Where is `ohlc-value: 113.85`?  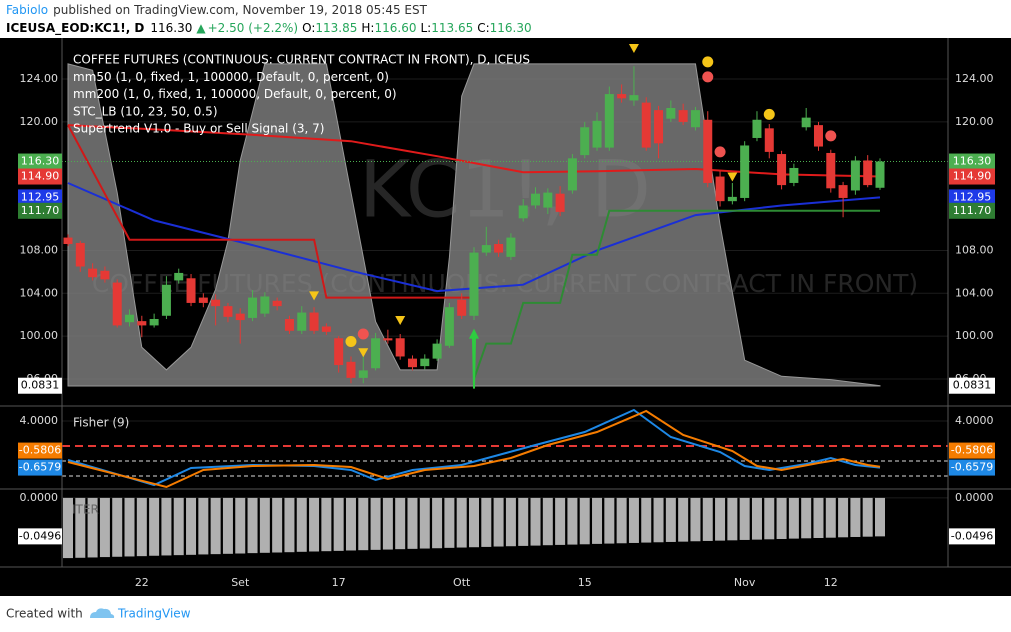
ohlc-value: 113.85 is located at coordinates (336, 28).